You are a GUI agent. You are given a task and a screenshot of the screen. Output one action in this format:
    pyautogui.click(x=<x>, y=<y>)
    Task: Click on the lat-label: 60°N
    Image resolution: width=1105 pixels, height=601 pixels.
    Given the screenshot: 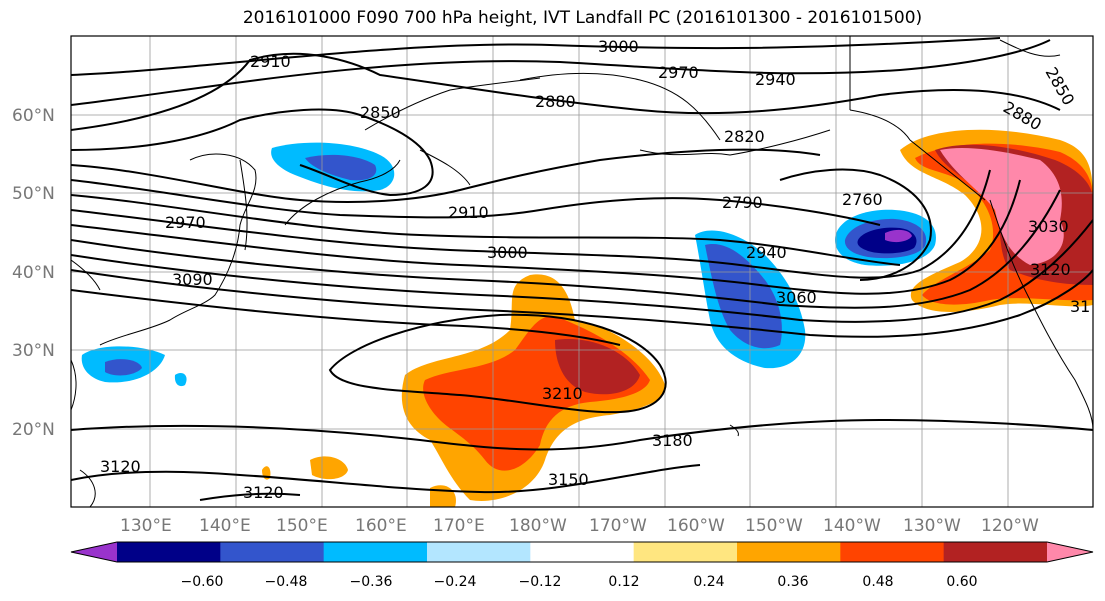 What is the action you would take?
    pyautogui.click(x=33, y=116)
    